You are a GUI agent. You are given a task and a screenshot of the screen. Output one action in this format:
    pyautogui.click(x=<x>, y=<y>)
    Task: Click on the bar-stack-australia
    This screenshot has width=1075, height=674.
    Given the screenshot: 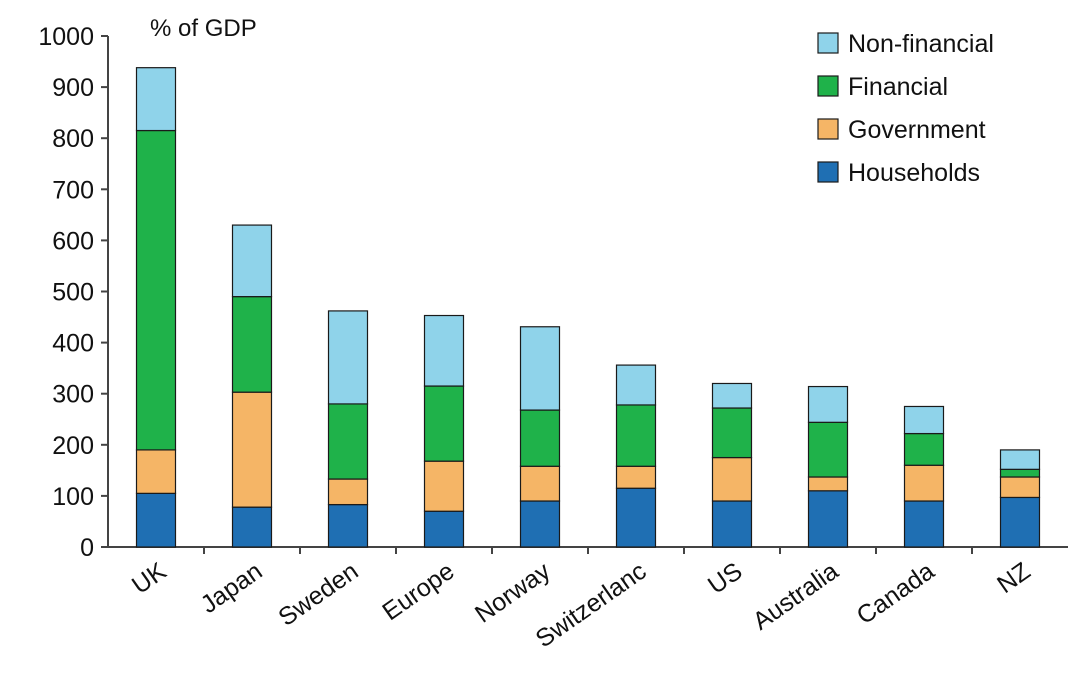 What is the action you would take?
    pyautogui.click(x=828, y=466)
    